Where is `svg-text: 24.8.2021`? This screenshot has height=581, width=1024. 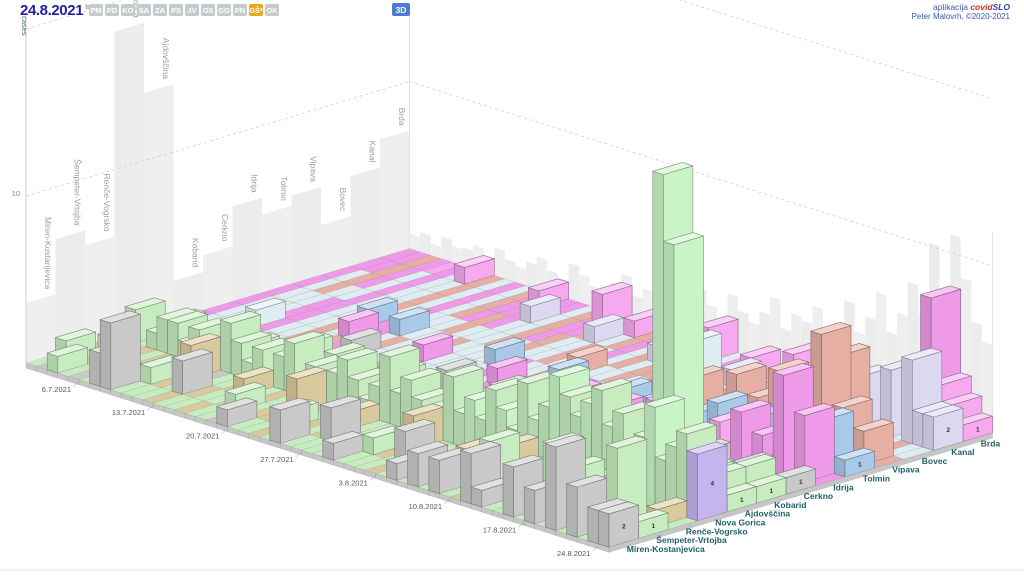 svg-text: 24.8.2021 is located at coordinates (573, 553).